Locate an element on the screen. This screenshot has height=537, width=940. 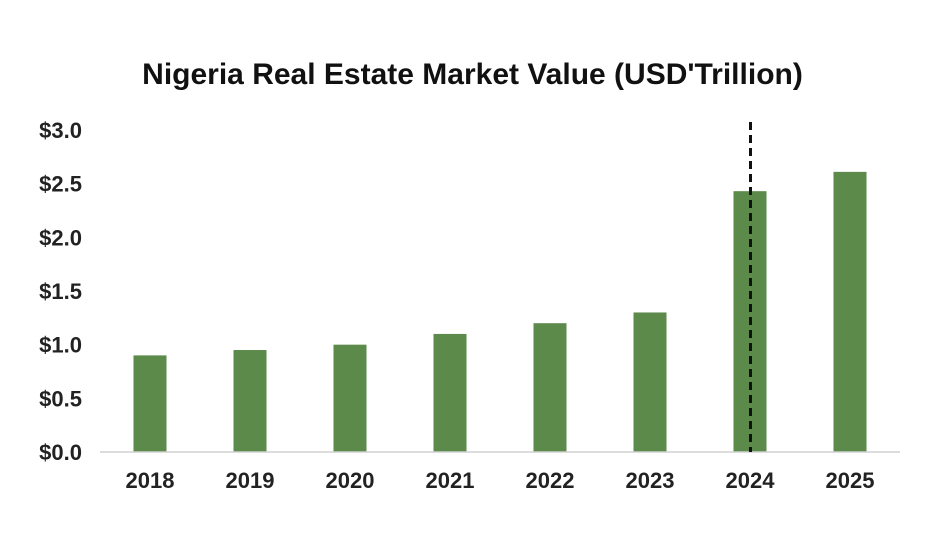
bar-2021 is located at coordinates (450, 392).